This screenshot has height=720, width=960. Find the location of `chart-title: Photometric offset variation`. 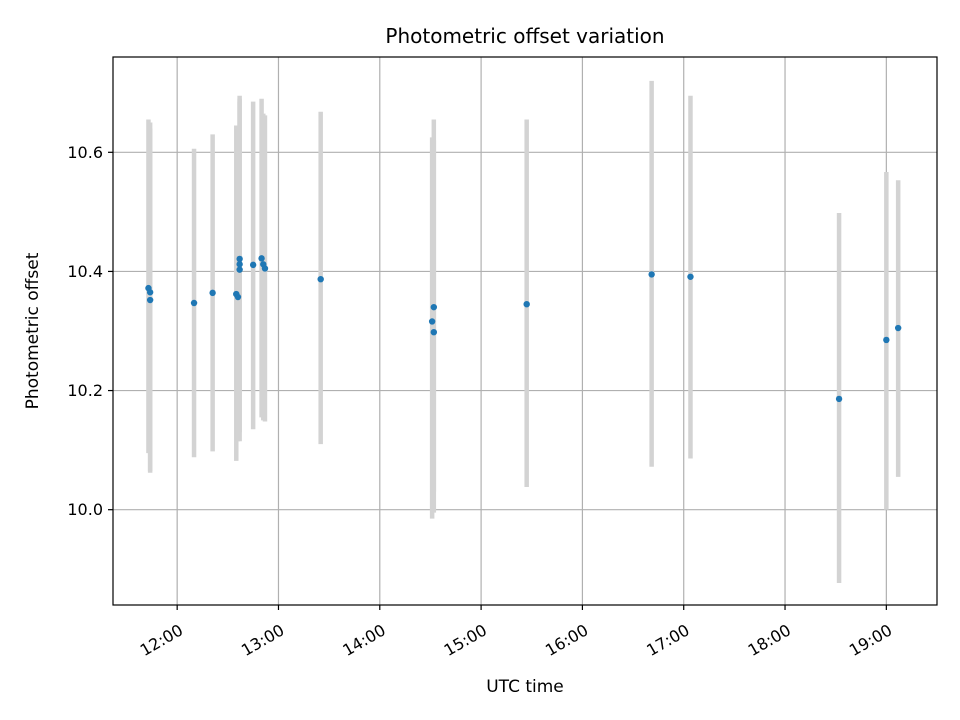

chart-title: Photometric offset variation is located at coordinates (524, 36).